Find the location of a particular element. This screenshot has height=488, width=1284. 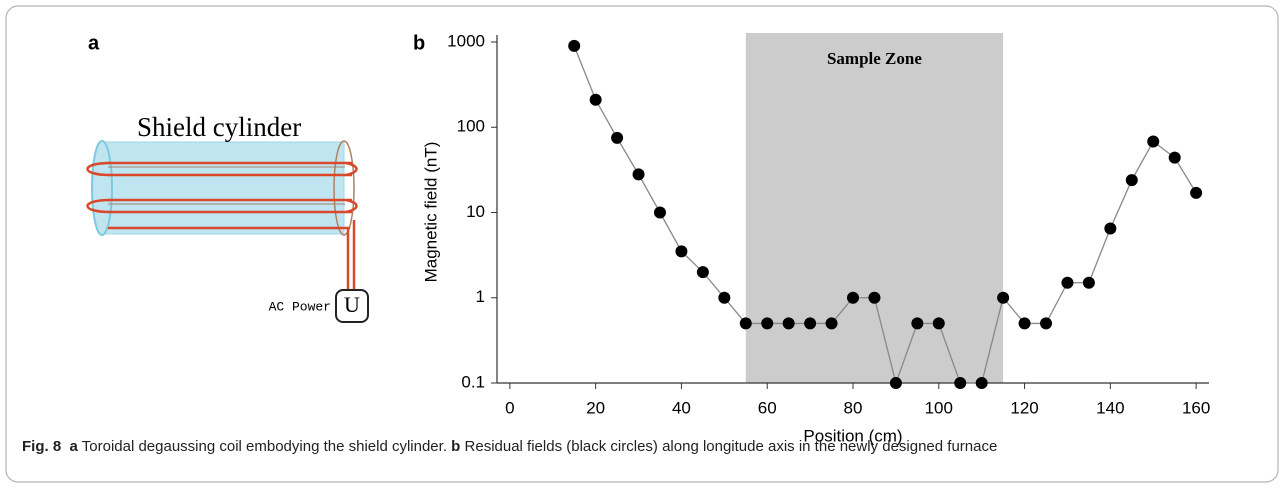

figure-number: Fig. 8 is located at coordinates (42, 446).